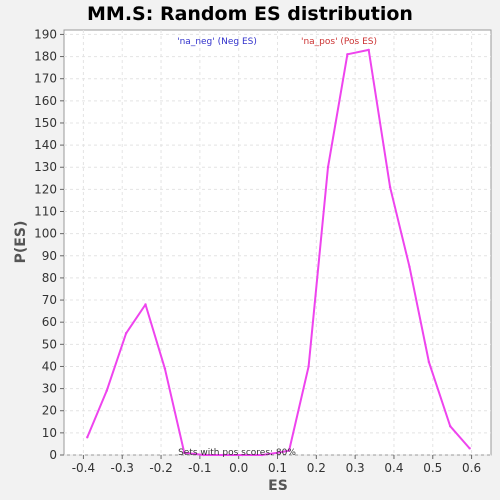 Image resolution: width=500 pixels, height=500 pixels. I want to click on y-tick-label: 140, so click(45, 145).